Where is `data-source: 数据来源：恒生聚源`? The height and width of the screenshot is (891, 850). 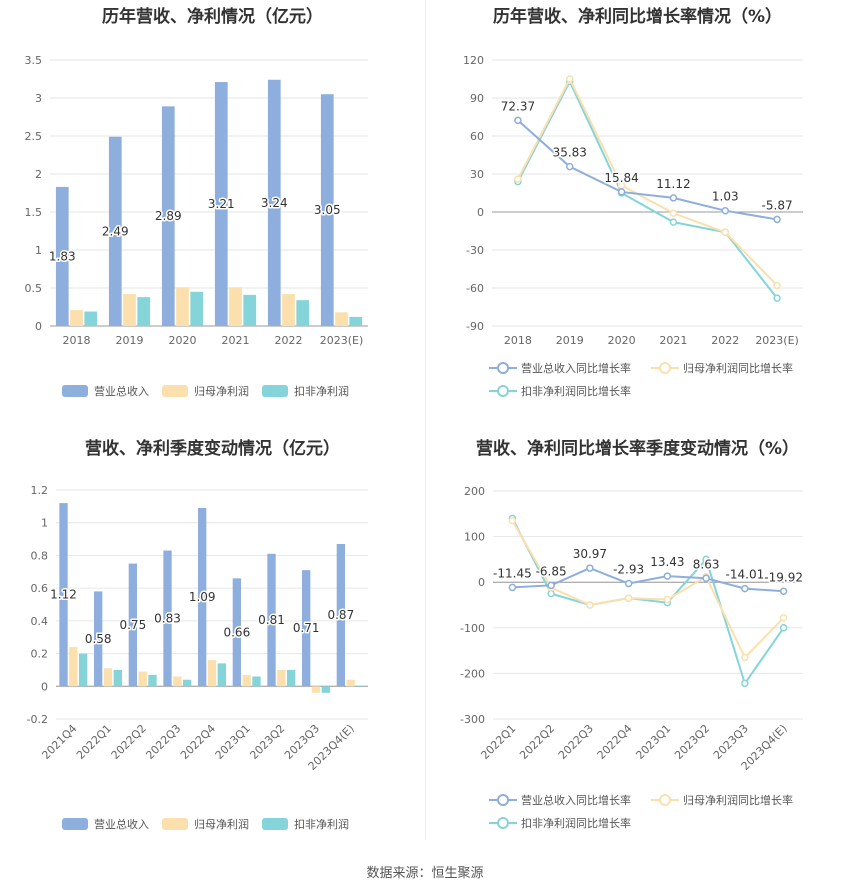
data-source: 数据来源：恒生聚源 is located at coordinates (425, 873).